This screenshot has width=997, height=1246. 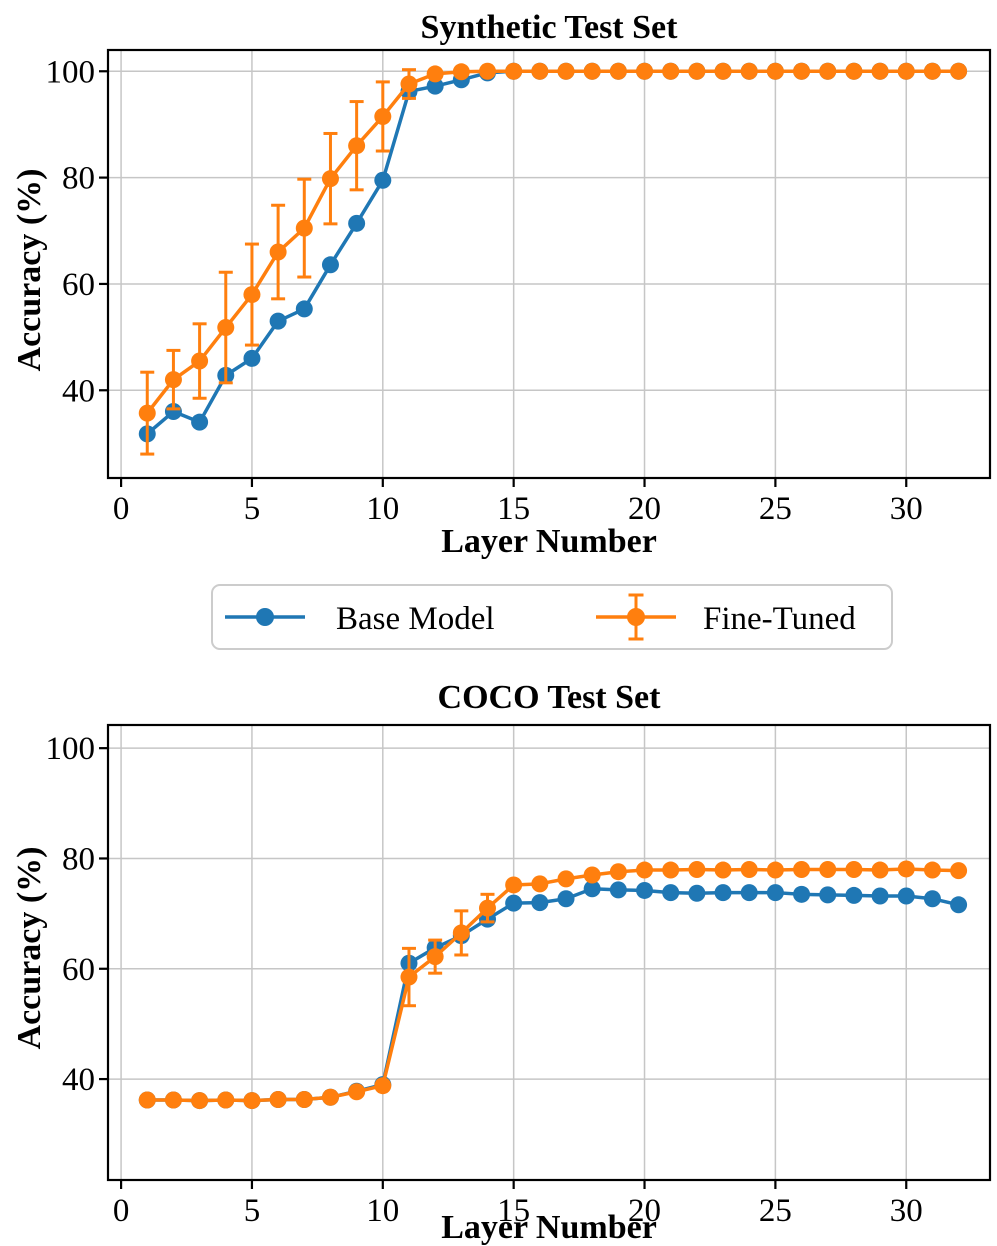 What do you see at coordinates (552, 617) in the screenshot?
I see `legend-box` at bounding box center [552, 617].